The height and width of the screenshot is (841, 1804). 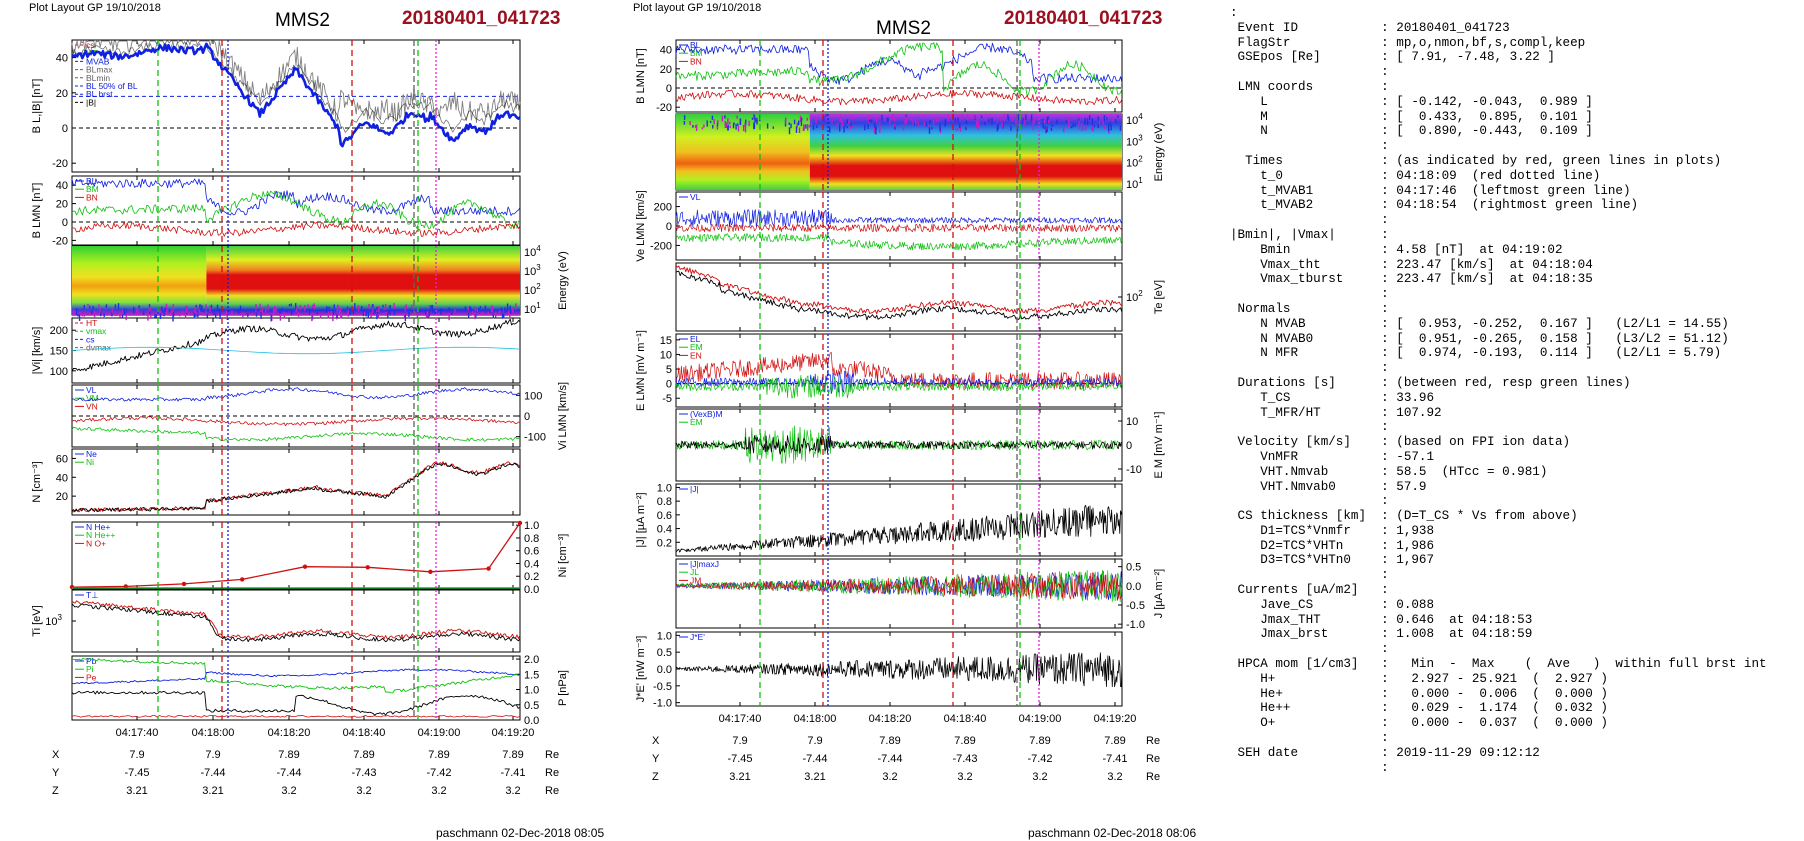 I want to click on orbit-value: -7.43, so click(x=363, y=773).